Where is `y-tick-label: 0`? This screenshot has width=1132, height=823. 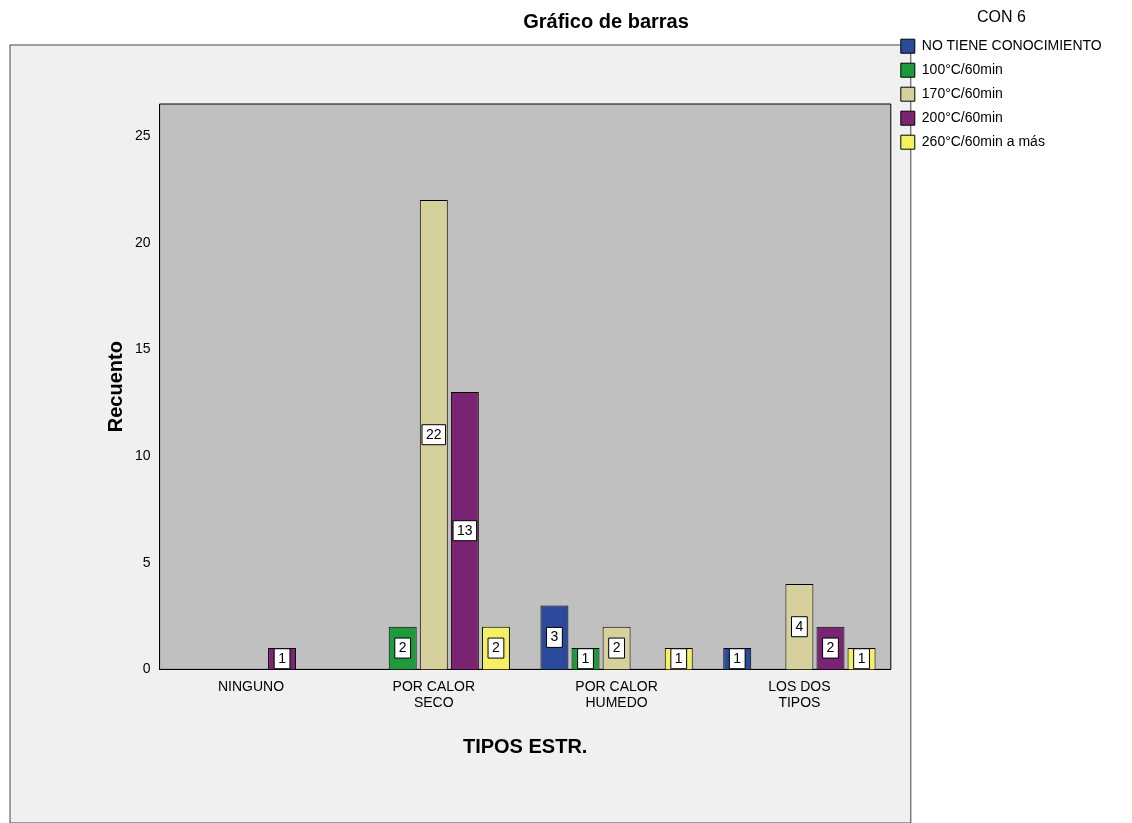 y-tick-label: 0 is located at coordinates (146, 668).